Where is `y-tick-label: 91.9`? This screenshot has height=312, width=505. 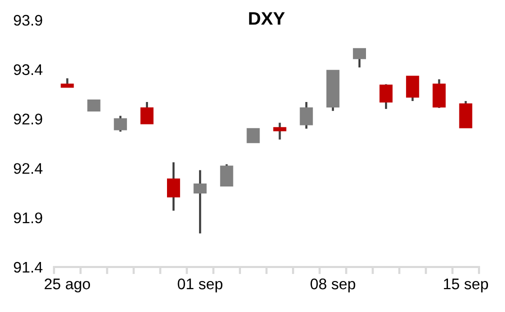 y-tick-label: 91.9 is located at coordinates (28, 218).